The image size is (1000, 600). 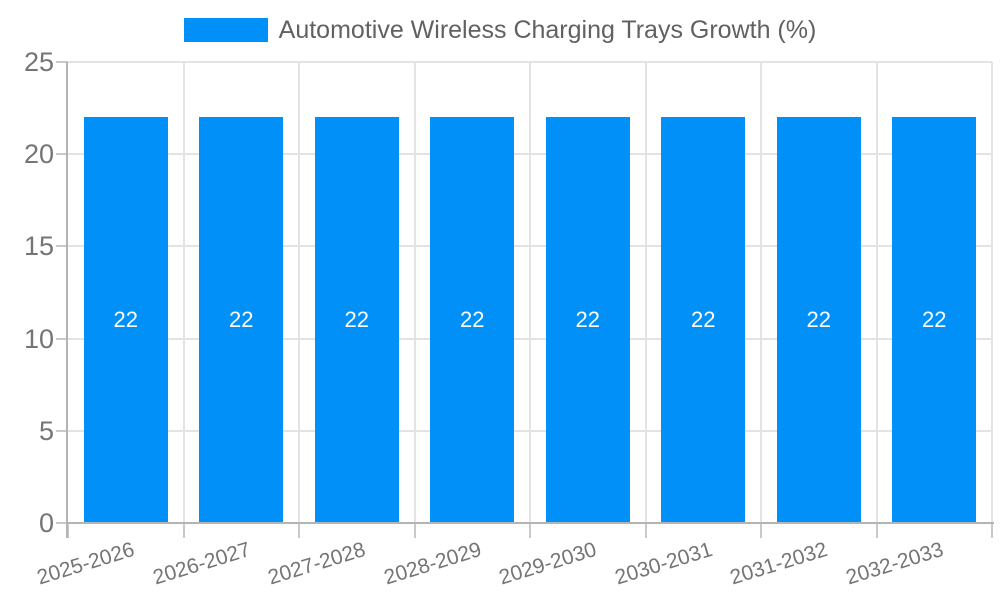 What do you see at coordinates (46, 523) in the screenshot?
I see `y-axis-tick-label: 0` at bounding box center [46, 523].